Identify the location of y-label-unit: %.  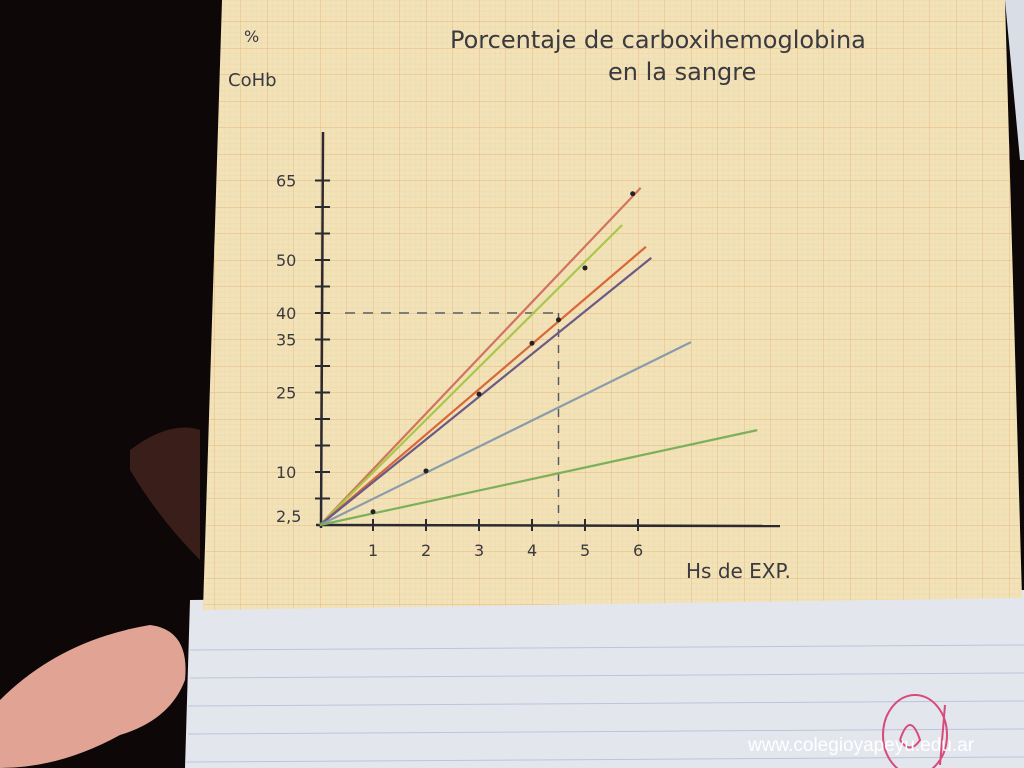
(251, 36).